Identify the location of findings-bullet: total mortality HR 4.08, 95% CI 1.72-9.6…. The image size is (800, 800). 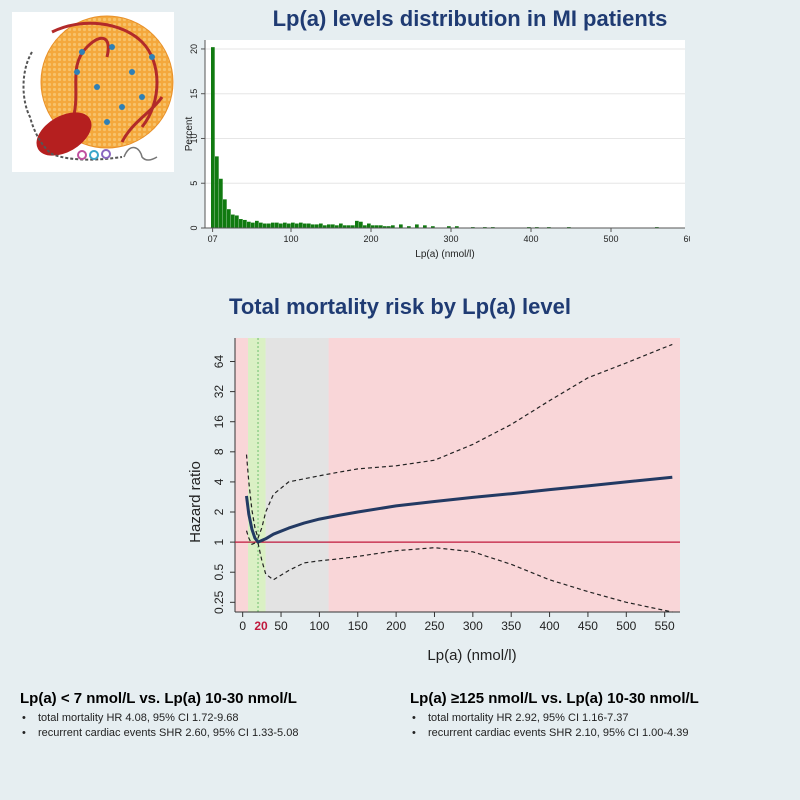
(210, 718).